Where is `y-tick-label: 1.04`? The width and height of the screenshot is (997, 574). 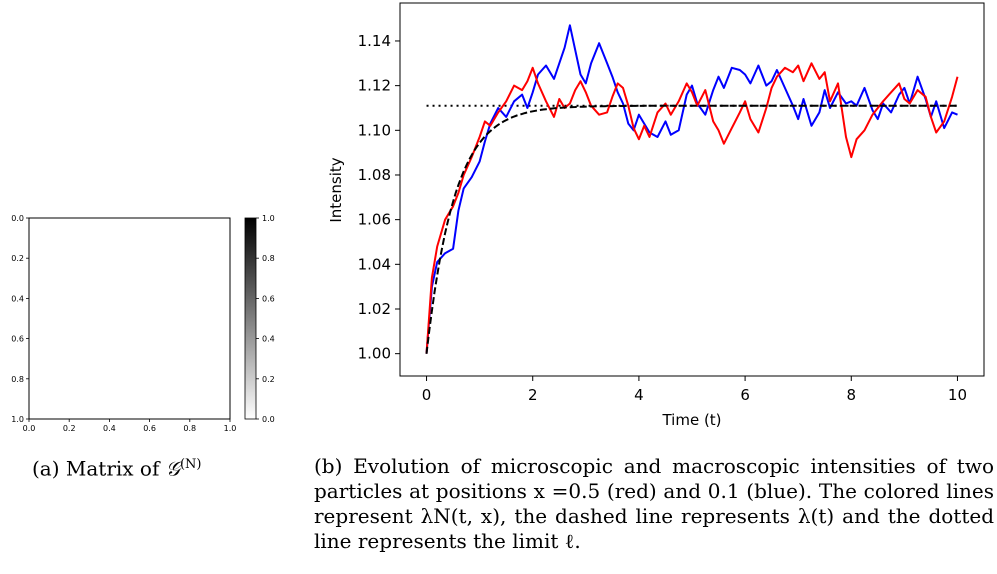 y-tick-label: 1.04 is located at coordinates (374, 264).